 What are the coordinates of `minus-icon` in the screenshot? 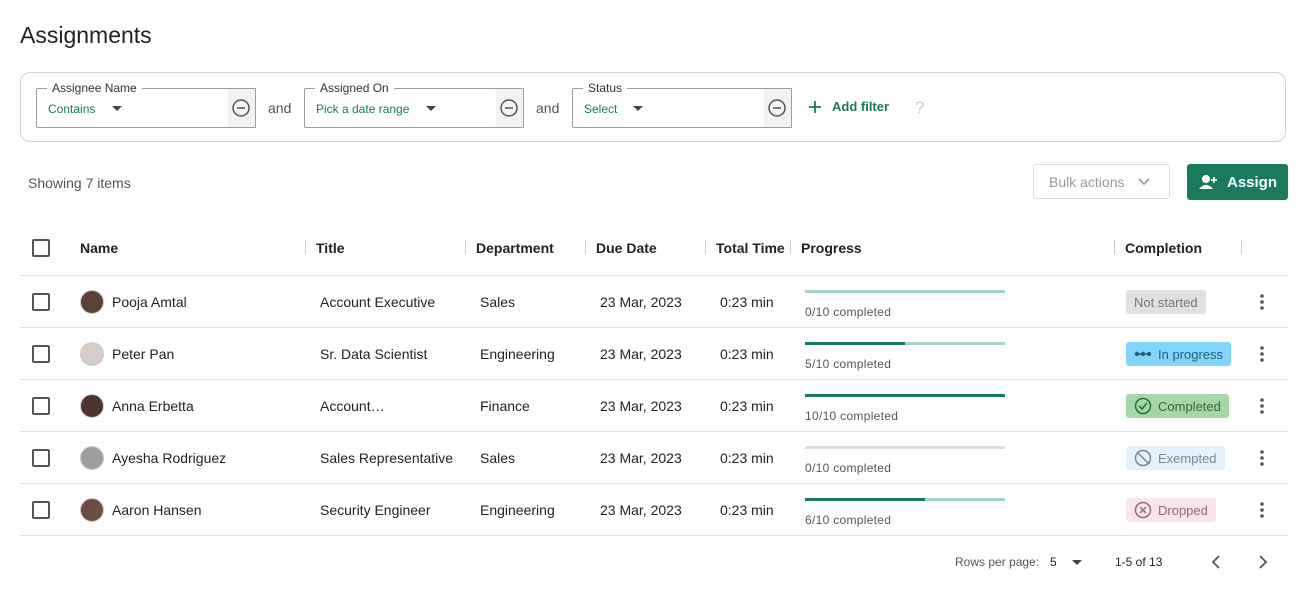 It's located at (509, 108).